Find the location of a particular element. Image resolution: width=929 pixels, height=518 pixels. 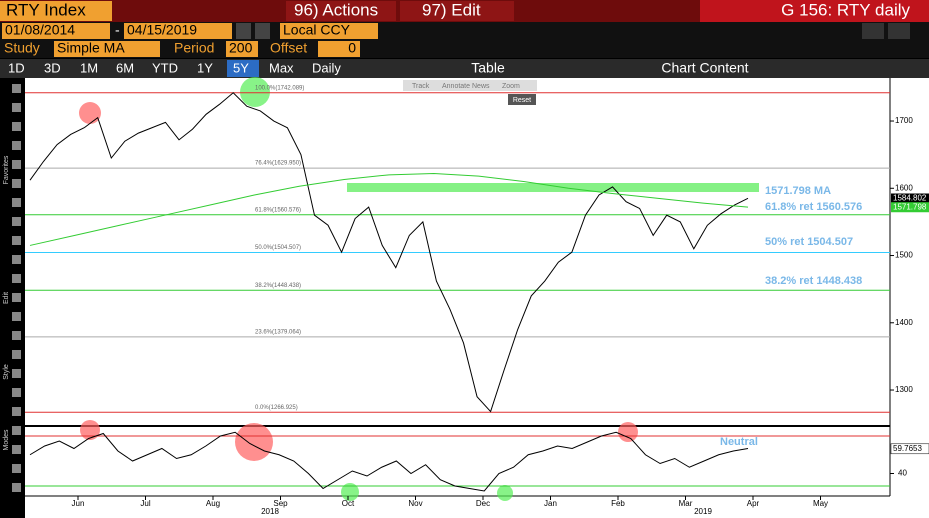

annotation: 38.2% ret 1448.438 is located at coordinates (813, 281).